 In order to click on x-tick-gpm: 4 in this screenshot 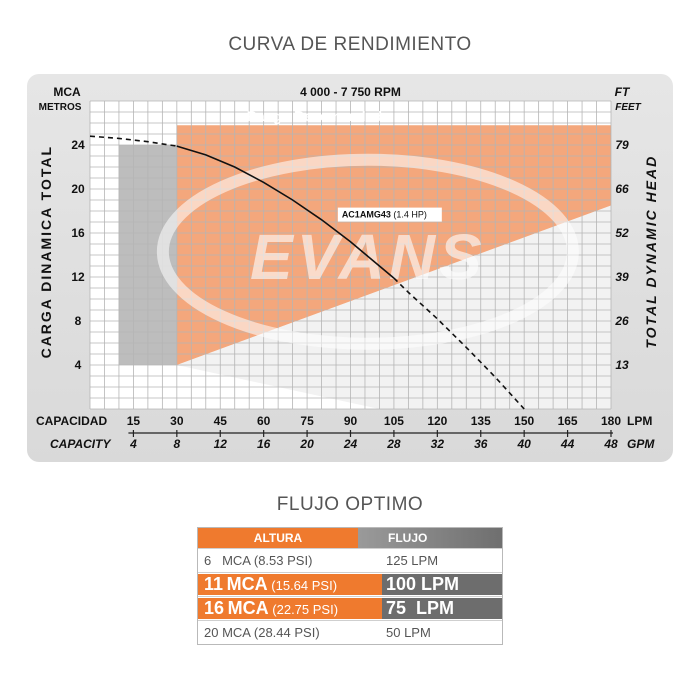, I will do `click(133, 444)`.